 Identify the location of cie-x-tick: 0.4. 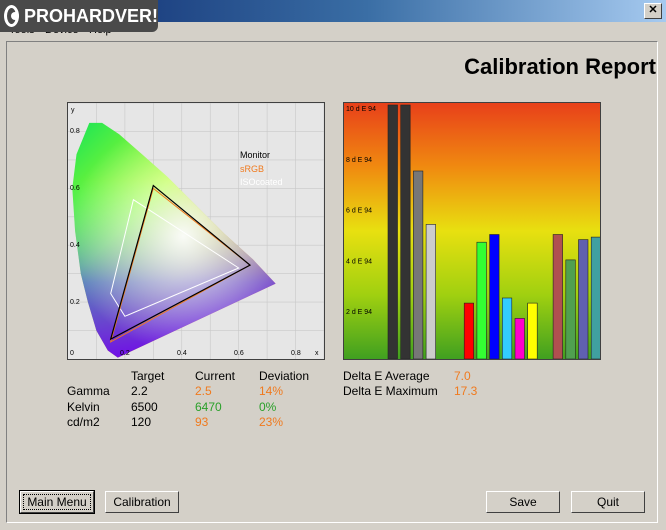
(182, 353).